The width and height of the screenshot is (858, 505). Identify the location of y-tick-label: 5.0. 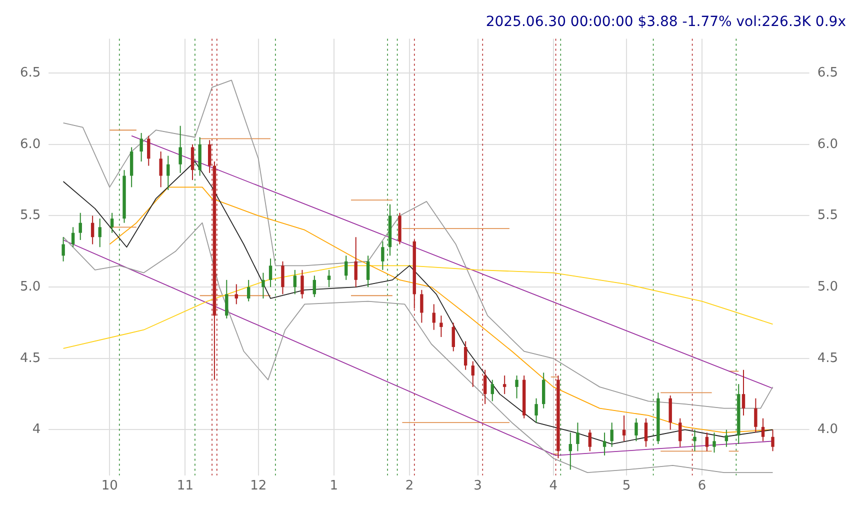
(30, 286).